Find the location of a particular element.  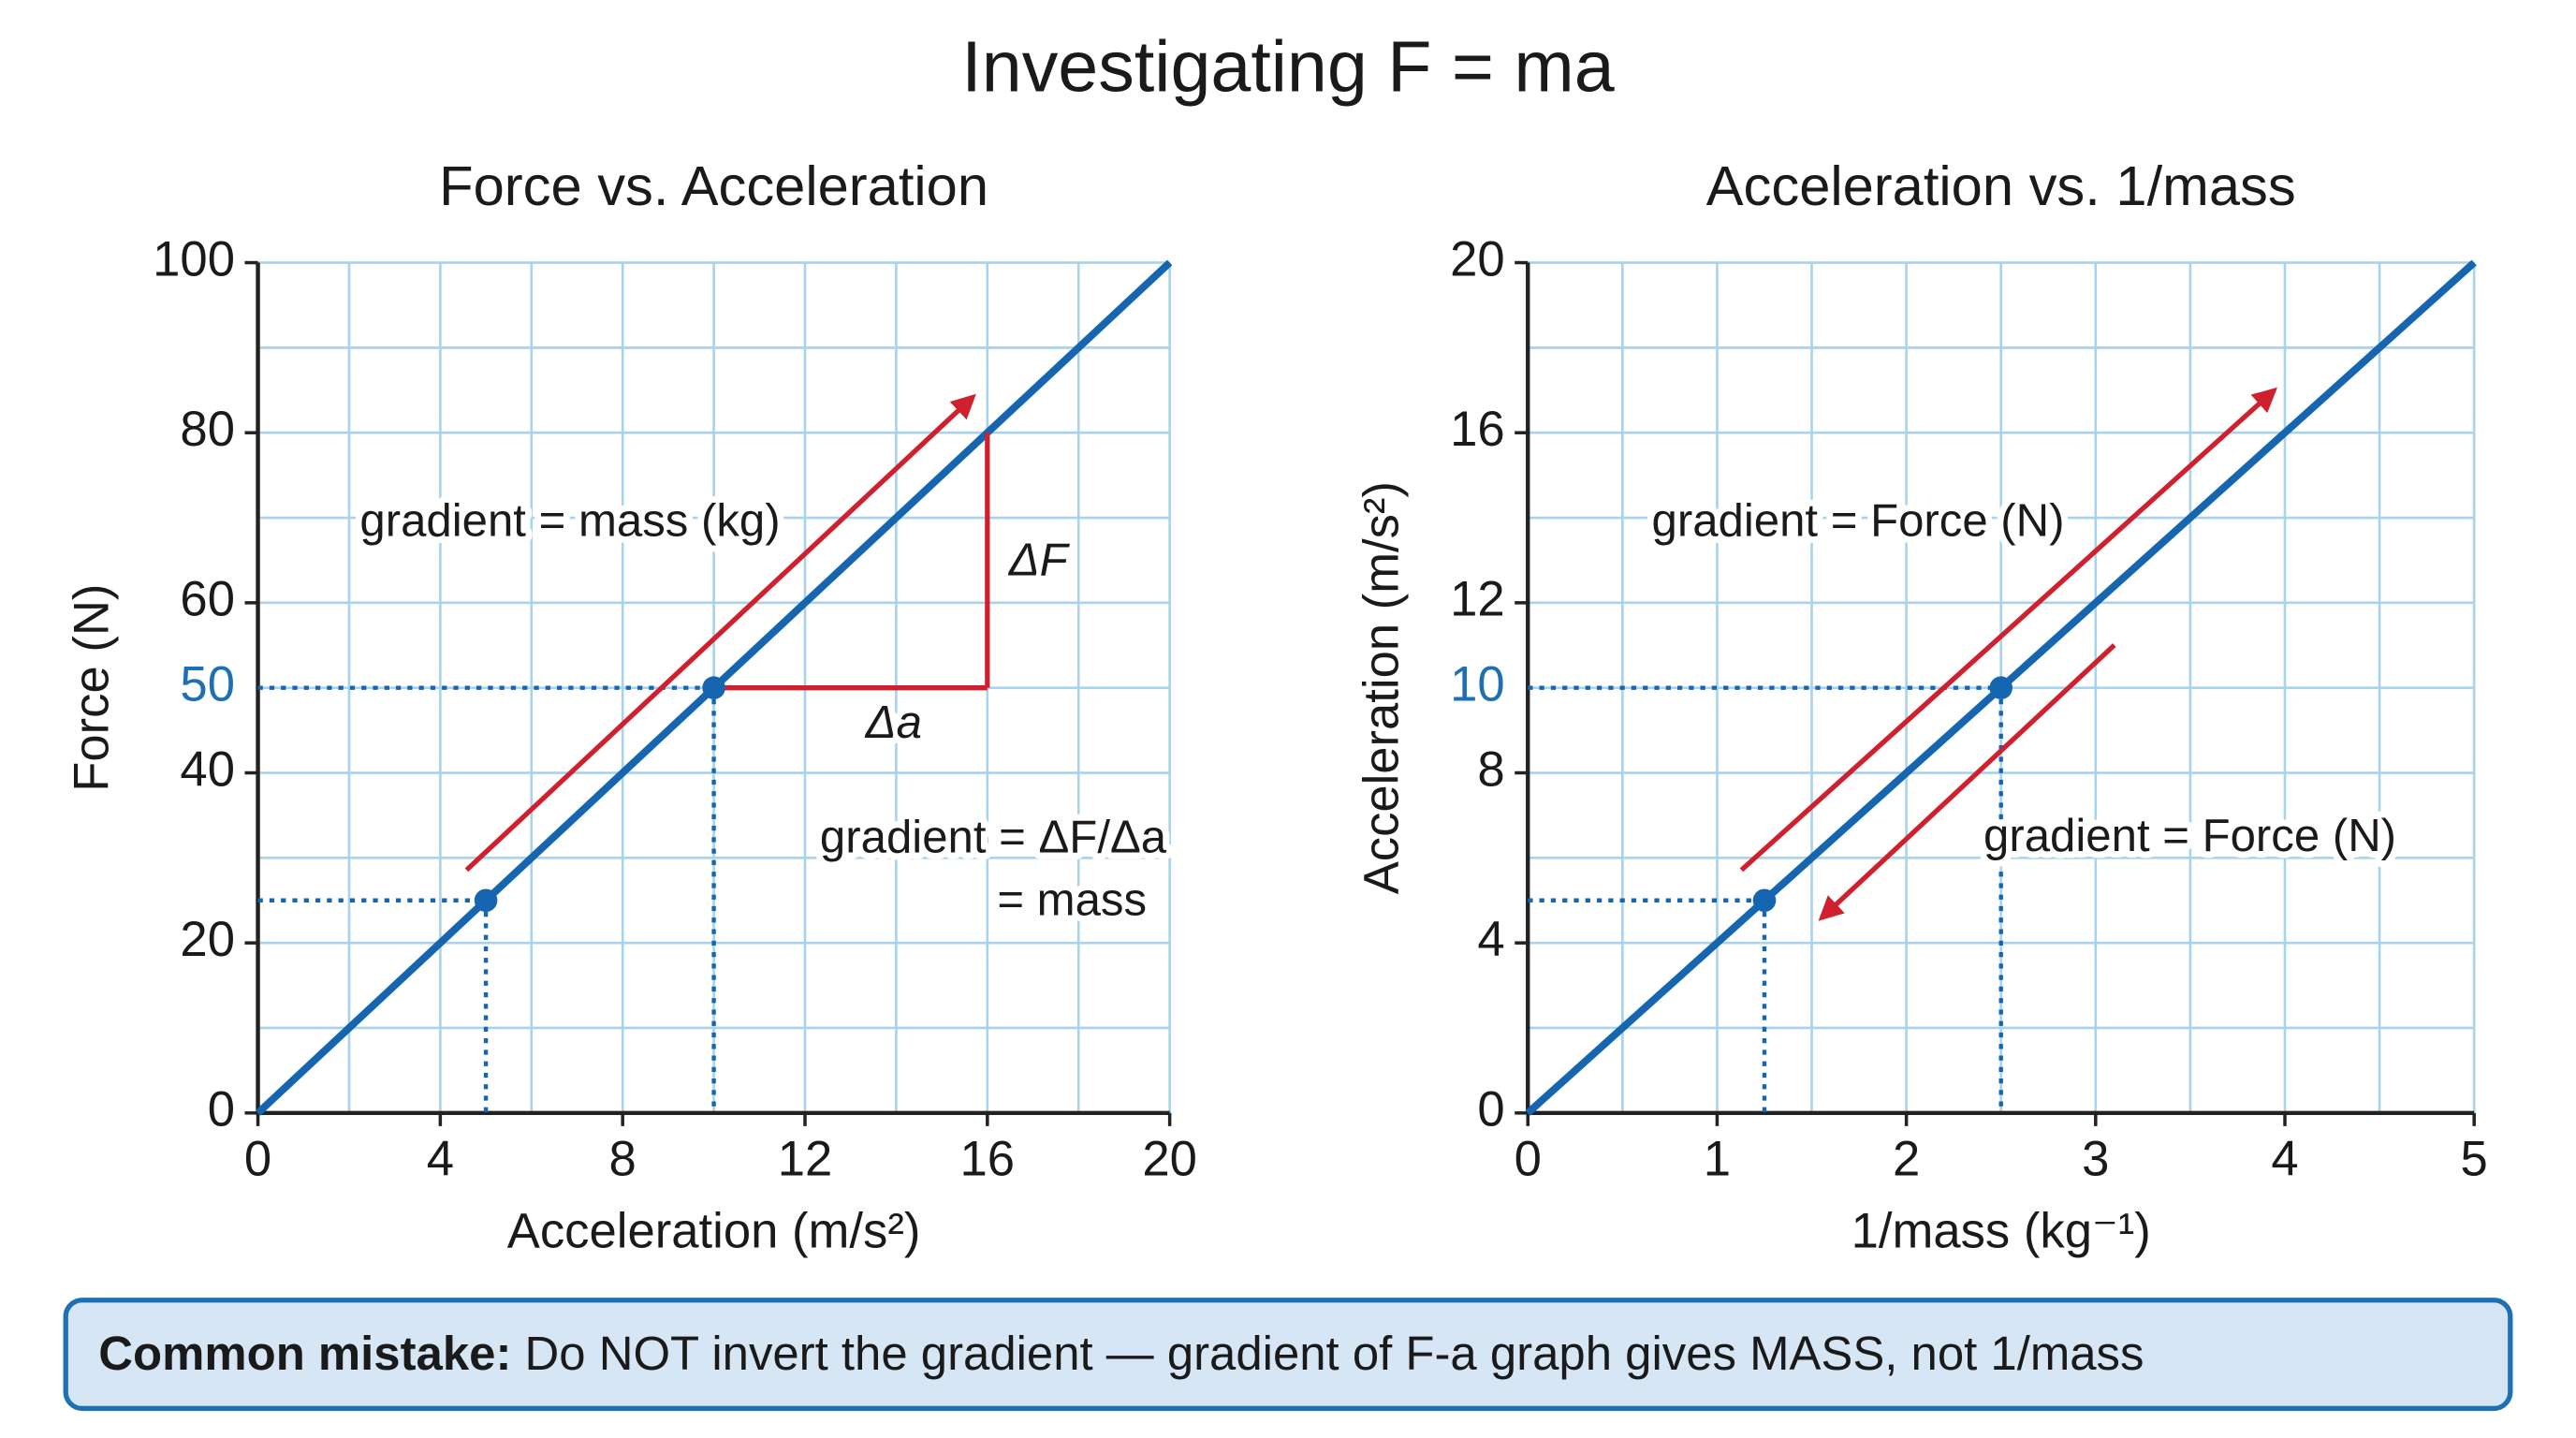

x-tick-label: 5 is located at coordinates (2474, 1158).